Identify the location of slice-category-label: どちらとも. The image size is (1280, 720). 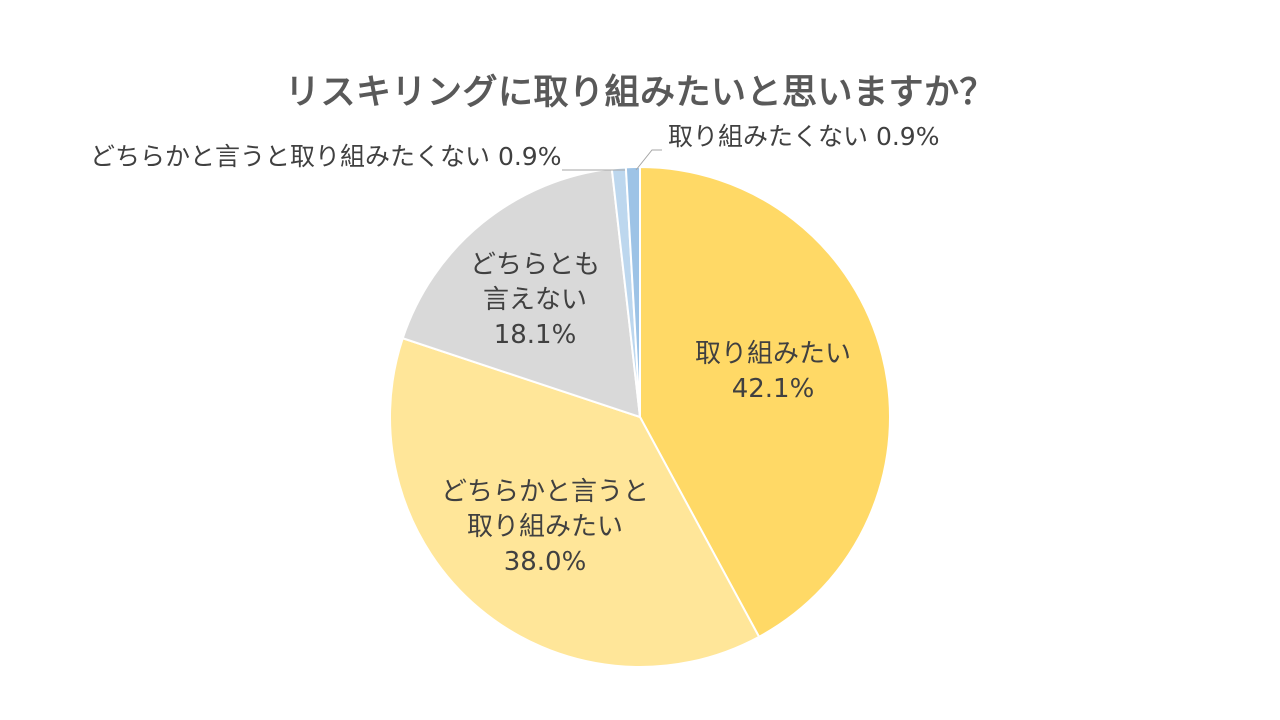
(535, 265).